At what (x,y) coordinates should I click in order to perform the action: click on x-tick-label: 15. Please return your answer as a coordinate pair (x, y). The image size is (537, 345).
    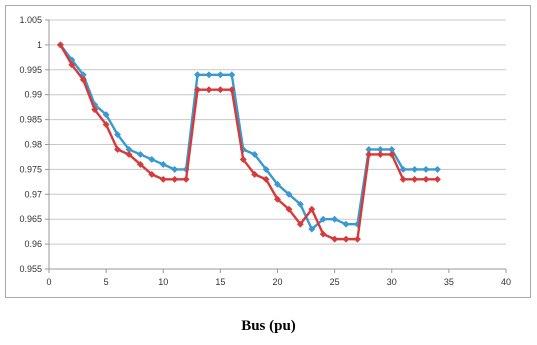
    Looking at the image, I should click on (220, 282).